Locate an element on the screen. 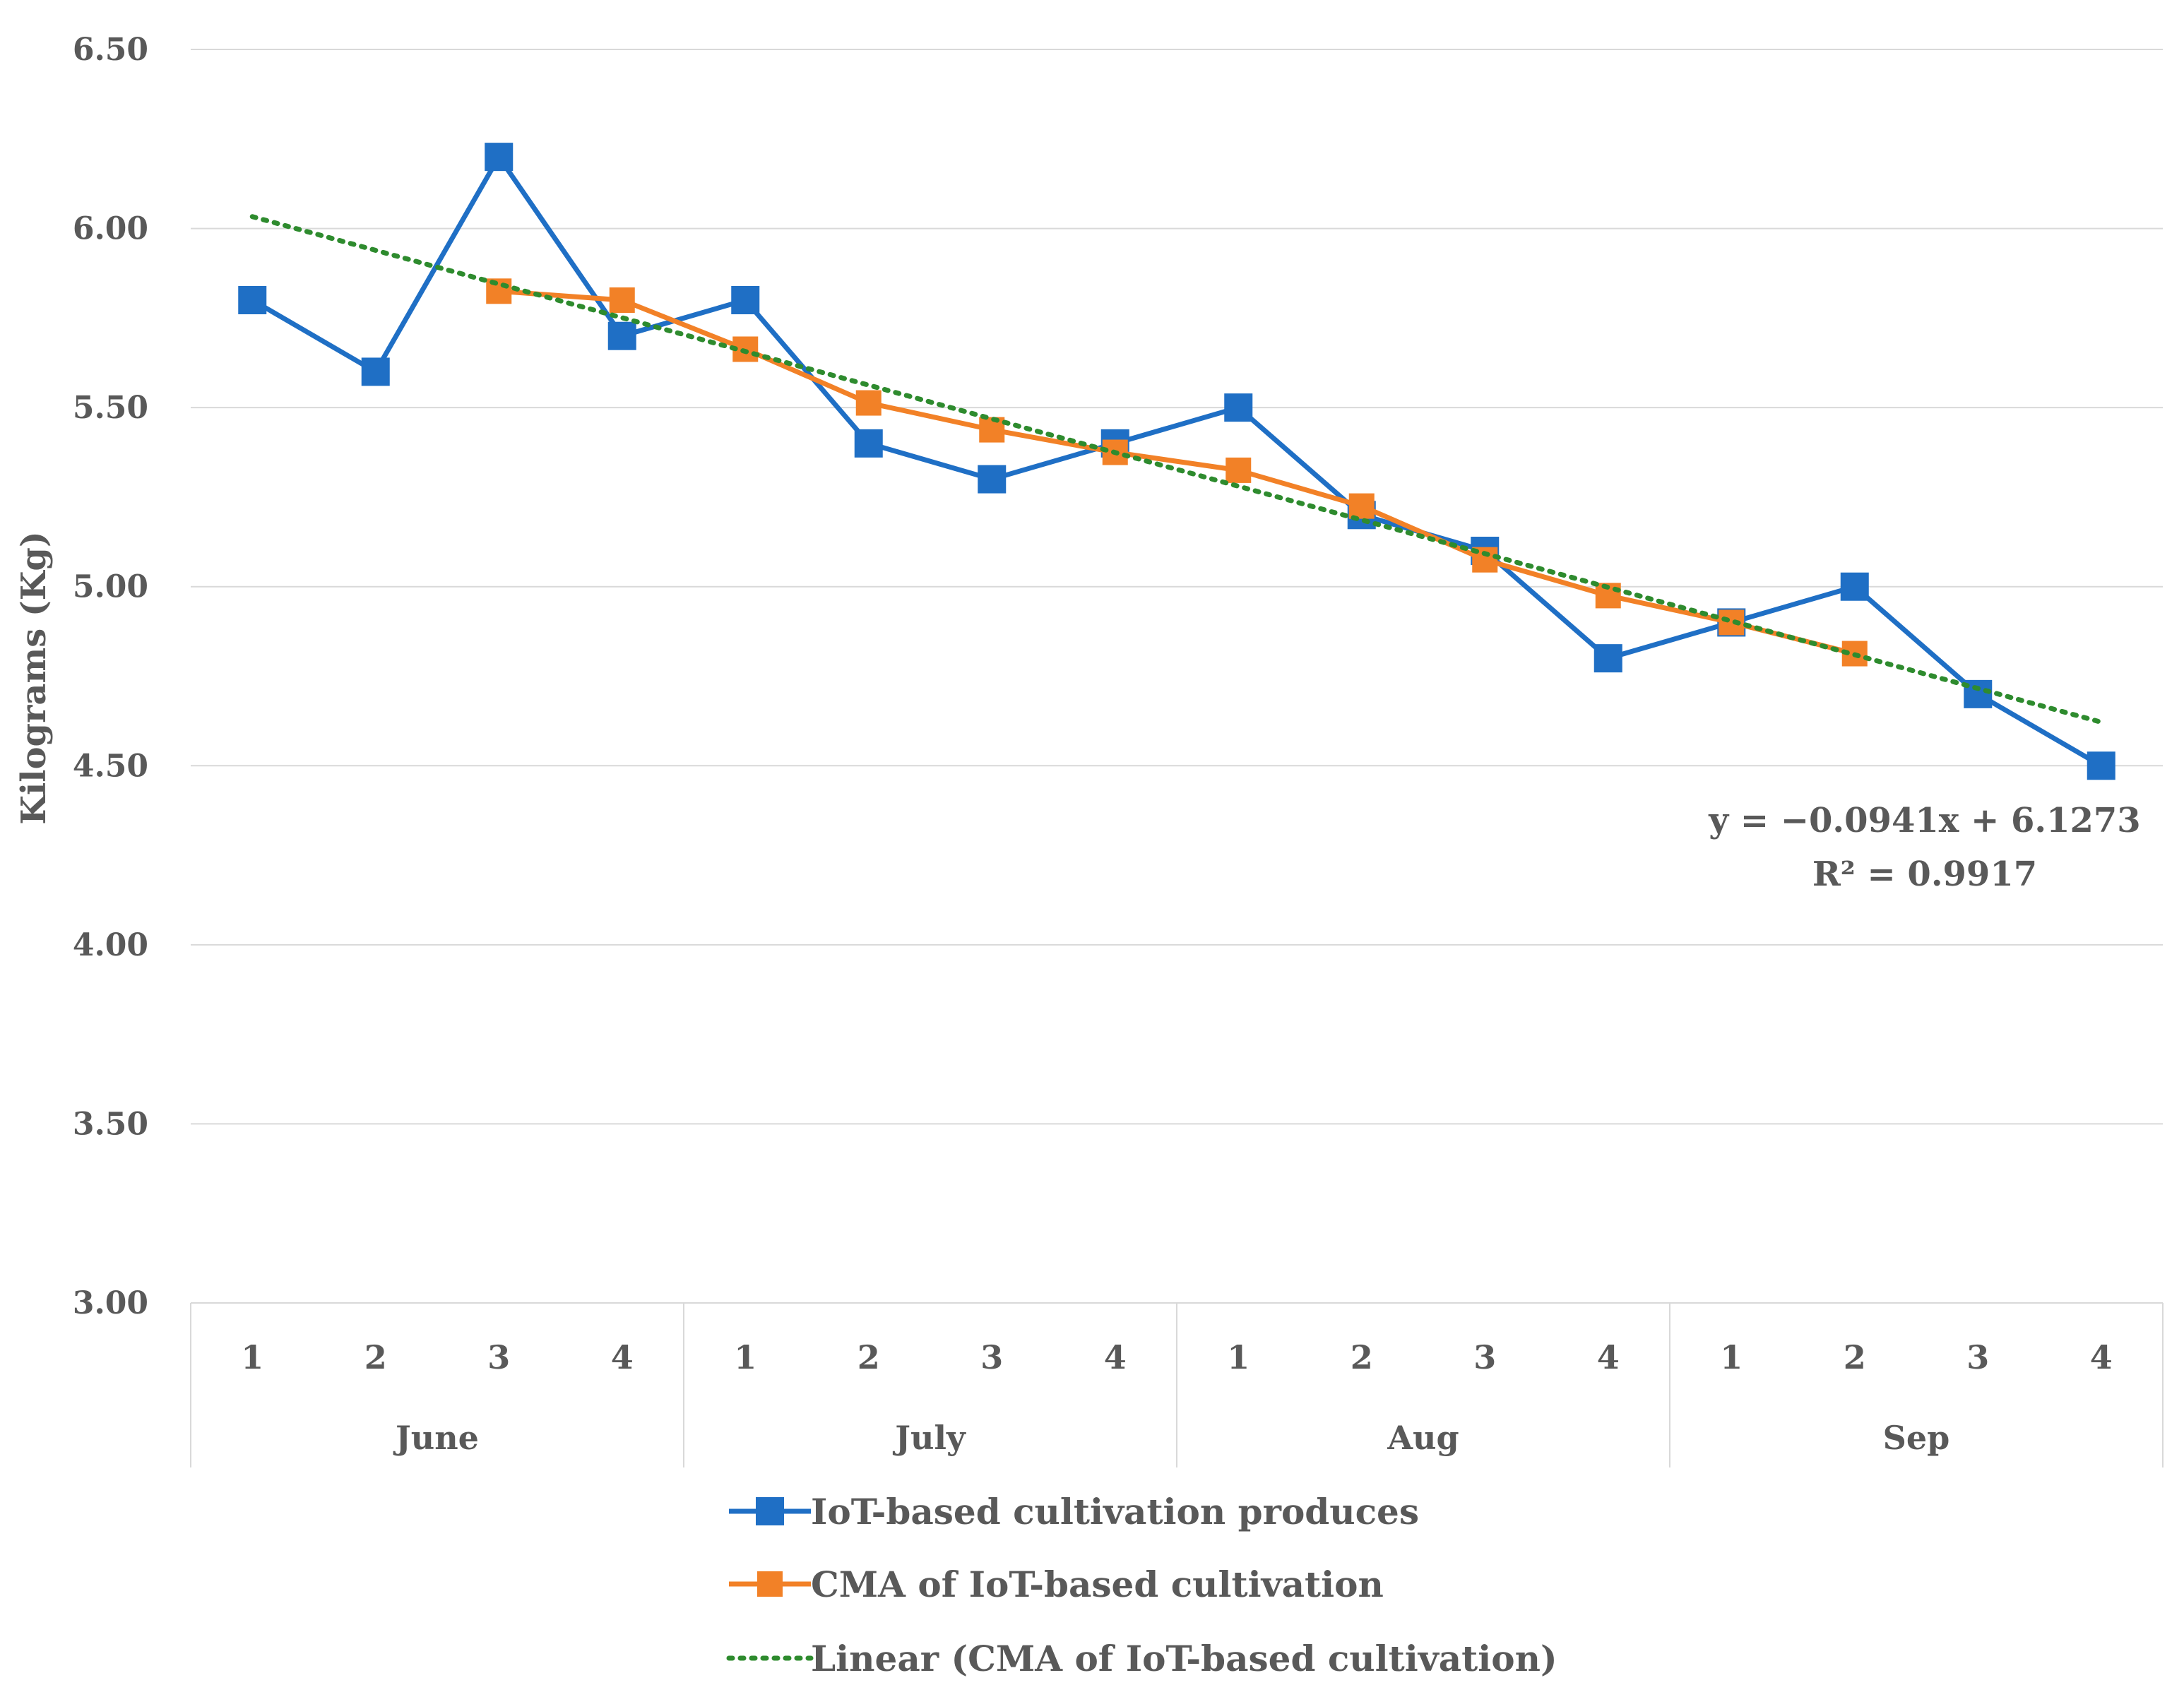 Image resolution: width=2184 pixels, height=1685 pixels. legend-label-linear: Linear (CMA of IoT-based cultivation) is located at coordinates (1184, 1658).